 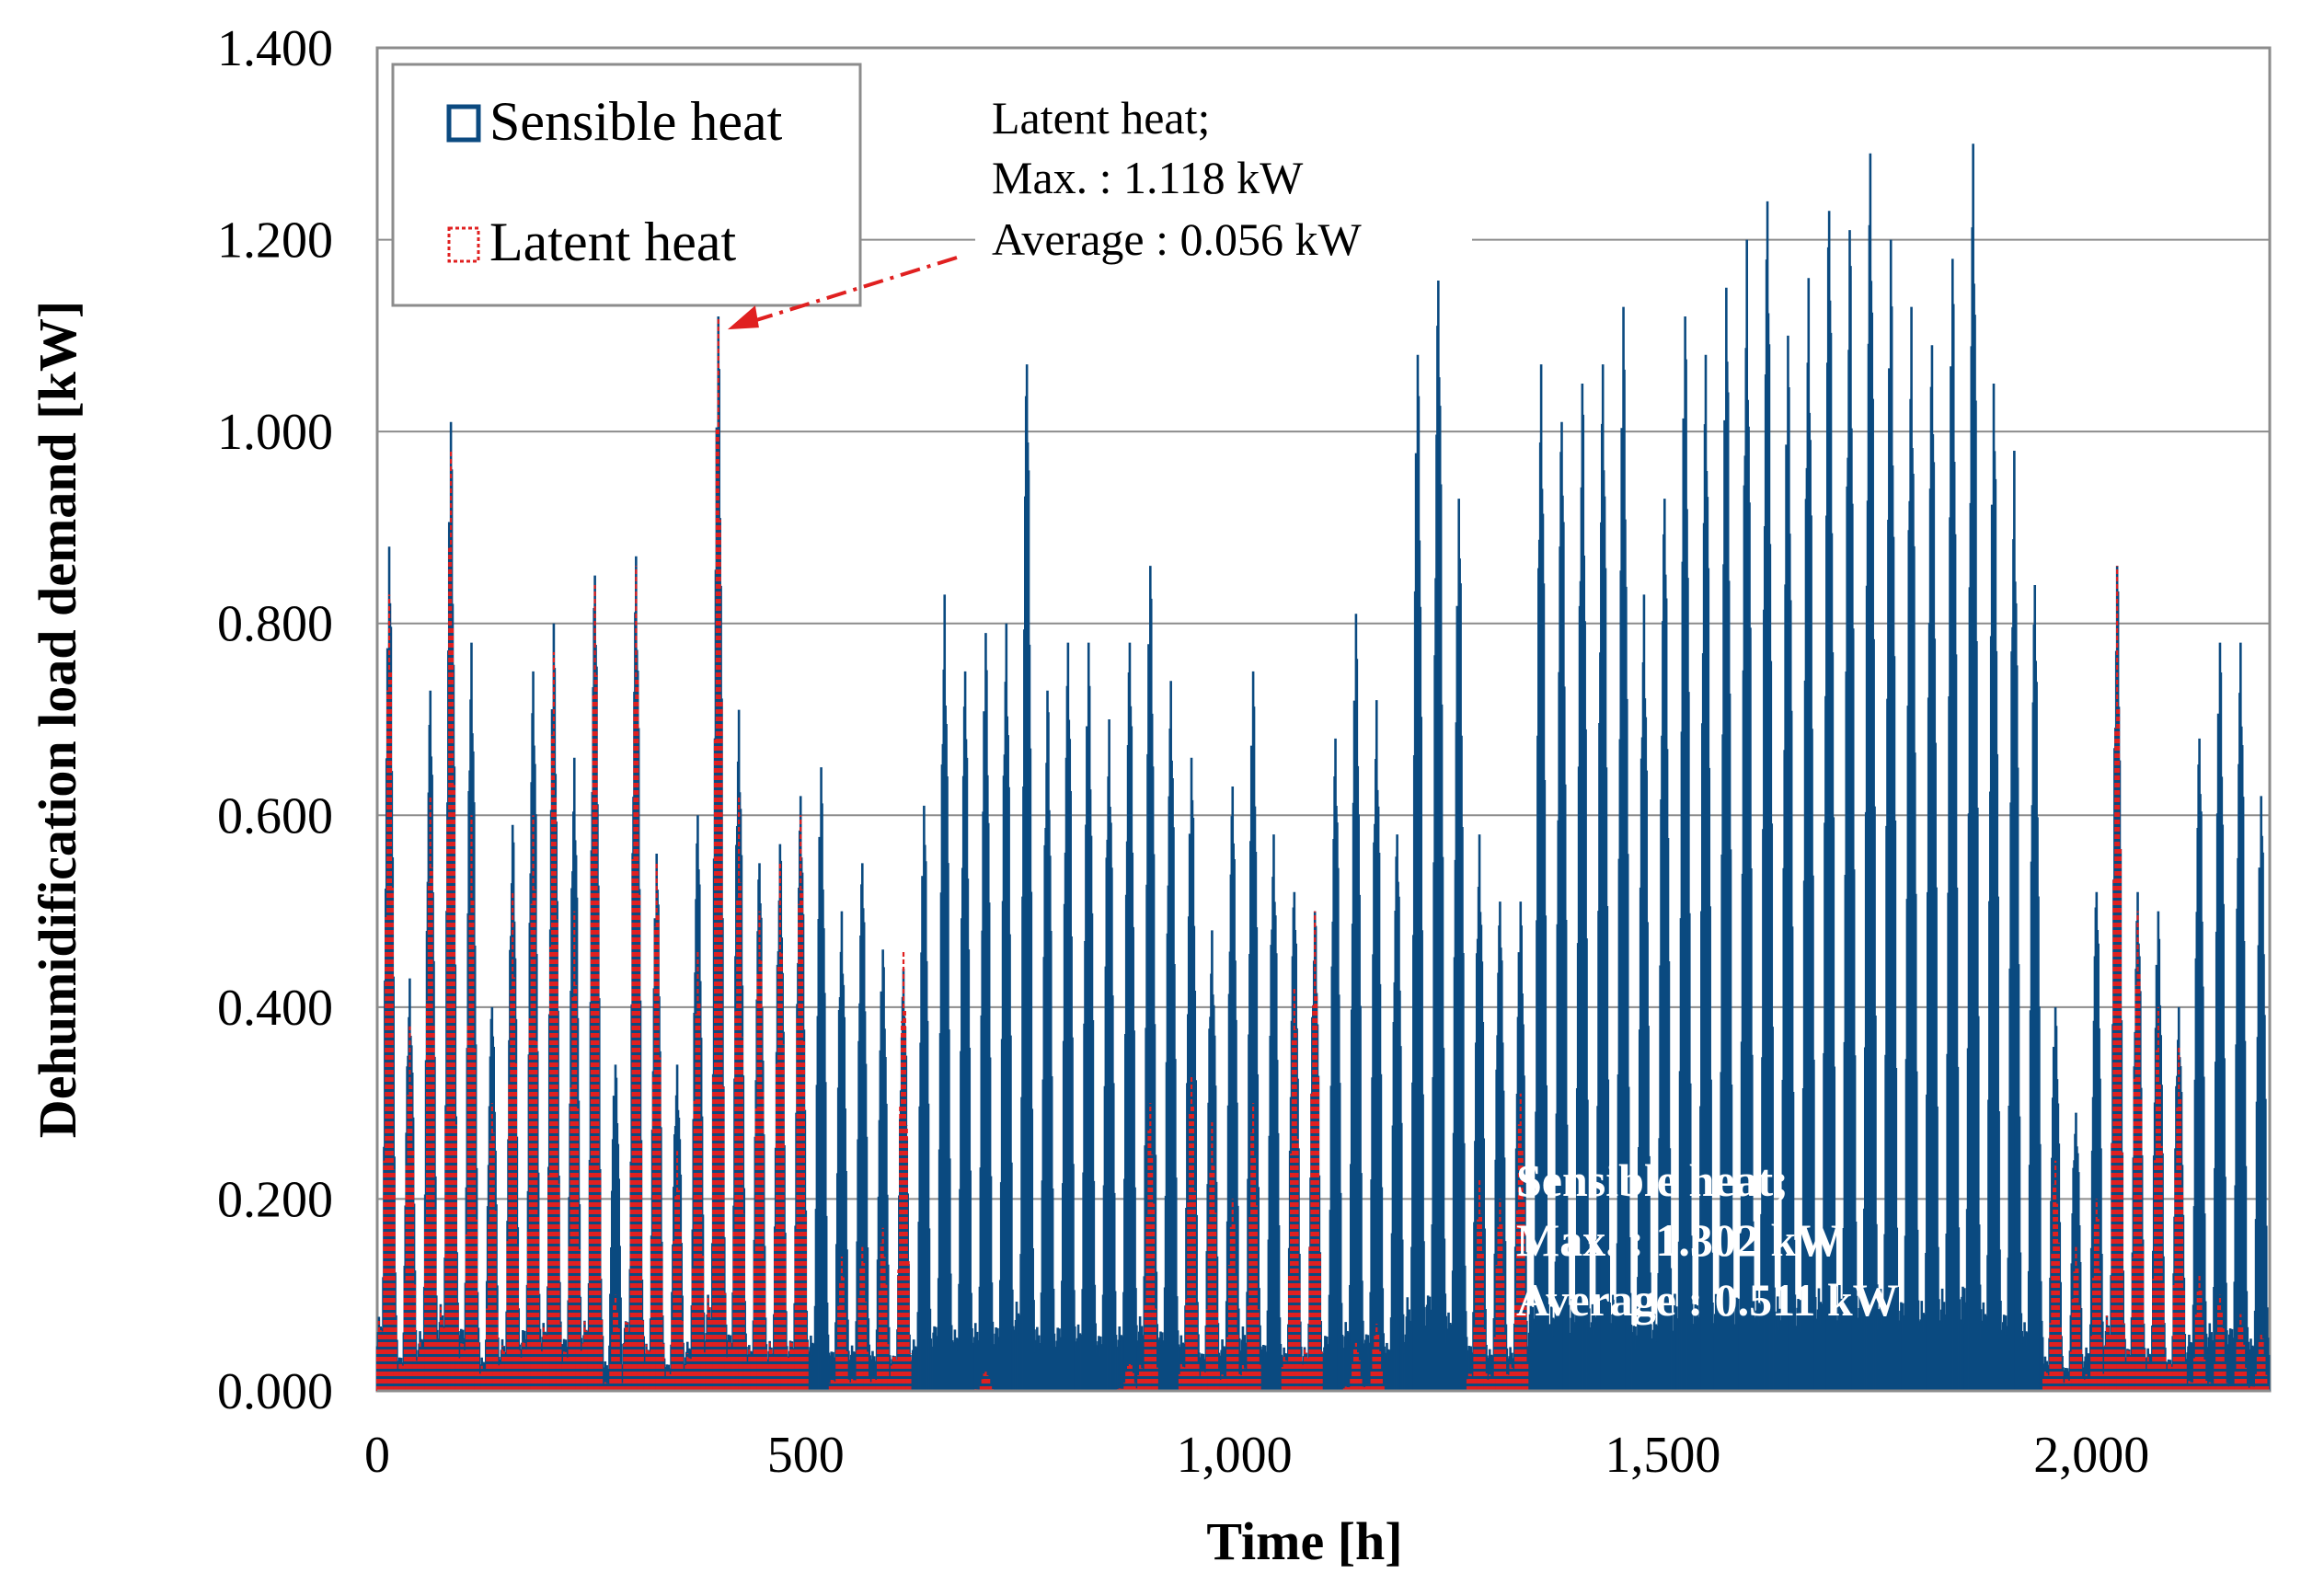 I want to click on latent-annotation-line-1: Latent heat;, so click(x=1101, y=118).